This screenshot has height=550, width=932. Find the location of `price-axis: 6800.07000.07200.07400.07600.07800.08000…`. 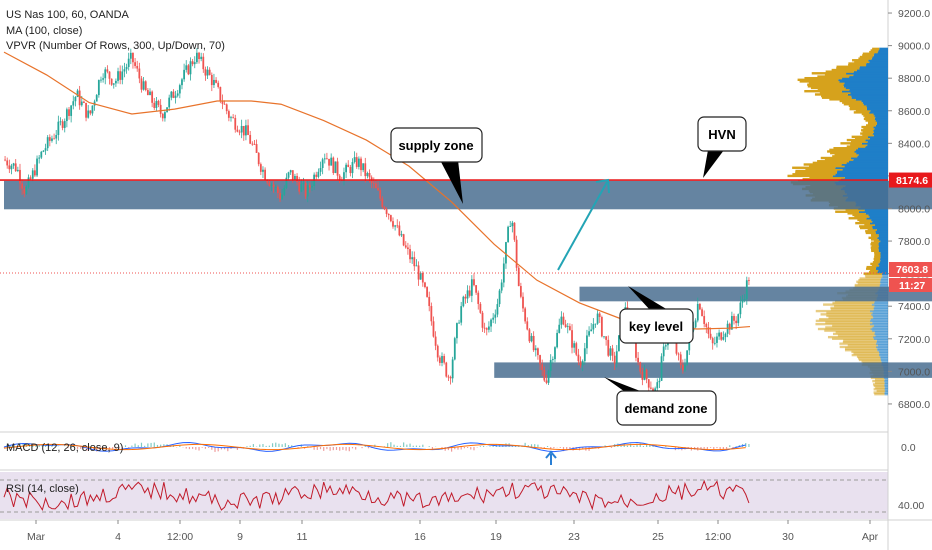

price-axis: 6800.07000.07200.07400.07600.07800.08000… is located at coordinates (909, 209).